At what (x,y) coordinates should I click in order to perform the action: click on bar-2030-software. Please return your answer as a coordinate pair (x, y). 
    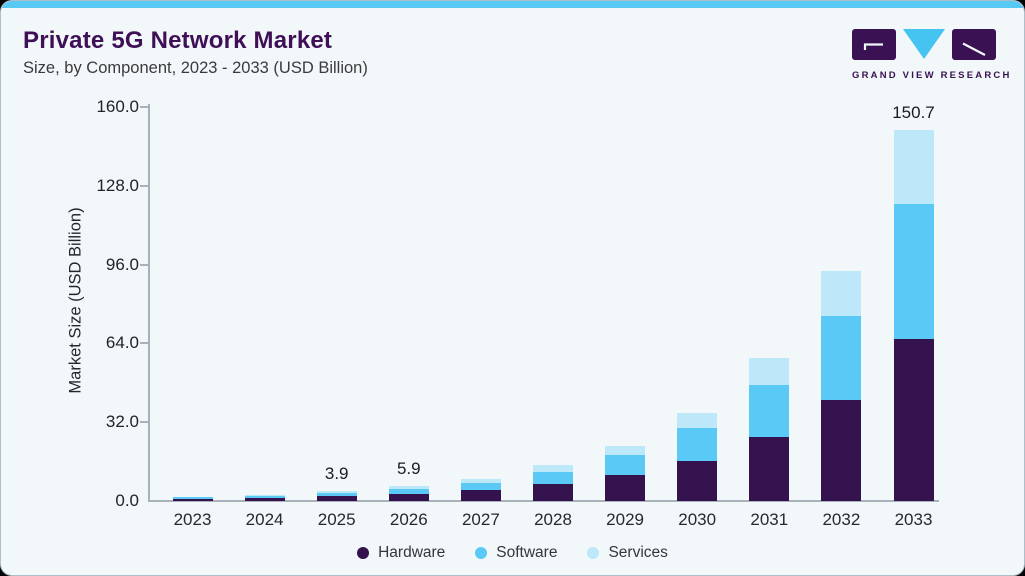
    Looking at the image, I should click on (697, 444).